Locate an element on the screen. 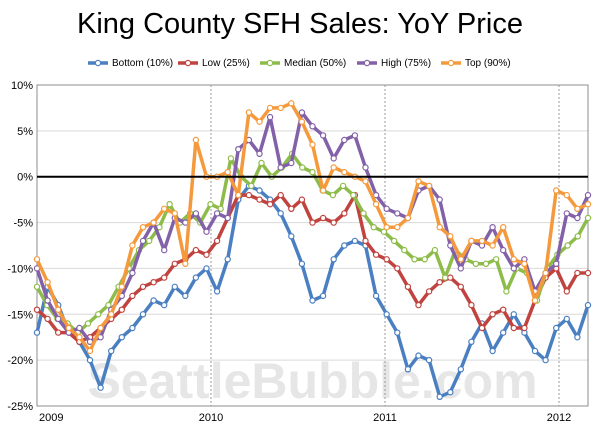  y-tick-label: 5% is located at coordinates (25, 132).